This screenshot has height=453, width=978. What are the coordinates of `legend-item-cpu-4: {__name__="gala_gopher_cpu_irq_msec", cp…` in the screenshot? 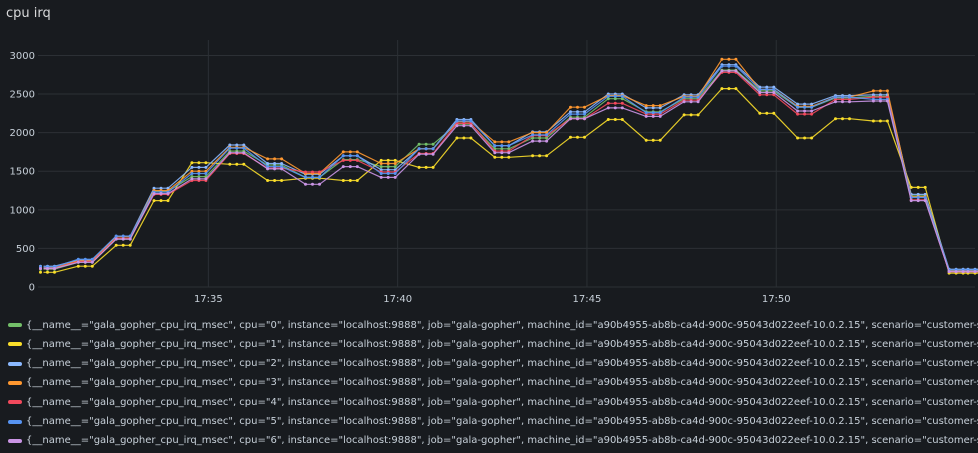 It's located at (493, 402).